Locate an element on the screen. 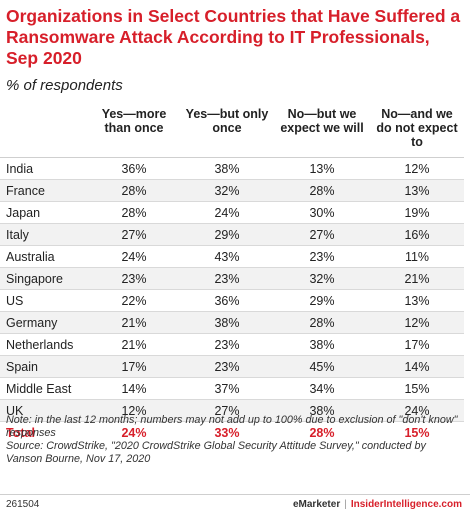  brand: eMarketer | InsiderIntelligence.com is located at coordinates (377, 504).